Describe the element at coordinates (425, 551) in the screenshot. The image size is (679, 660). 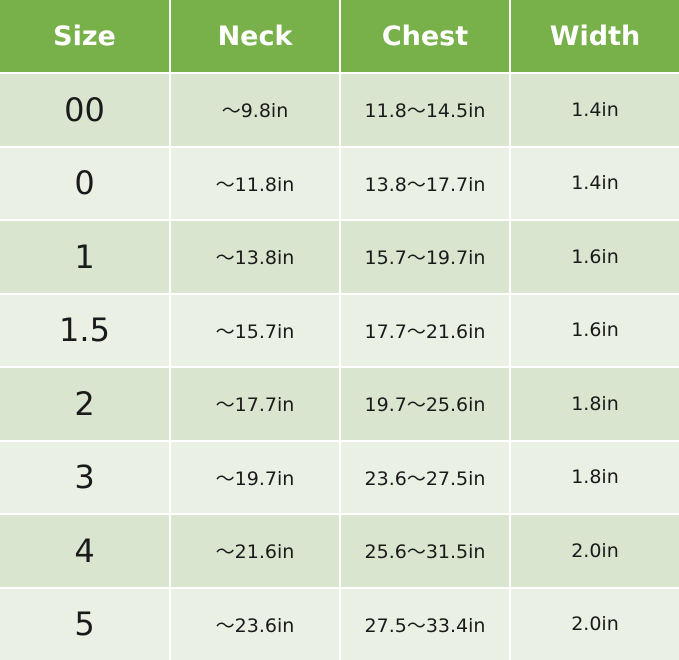
I see `table-cell: 25.6～31.5in` at that location.